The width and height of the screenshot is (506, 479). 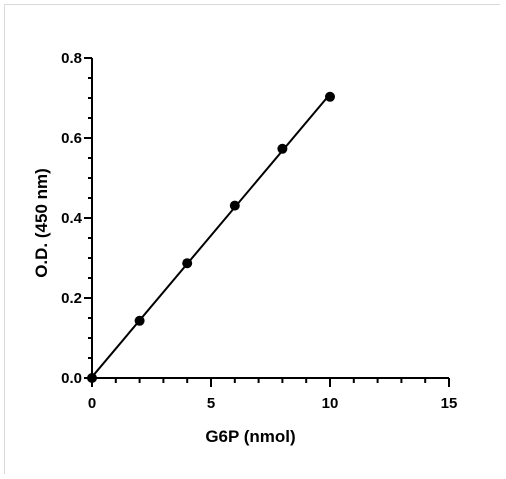 What do you see at coordinates (92, 403) in the screenshot?
I see `x-tick-label: 0` at bounding box center [92, 403].